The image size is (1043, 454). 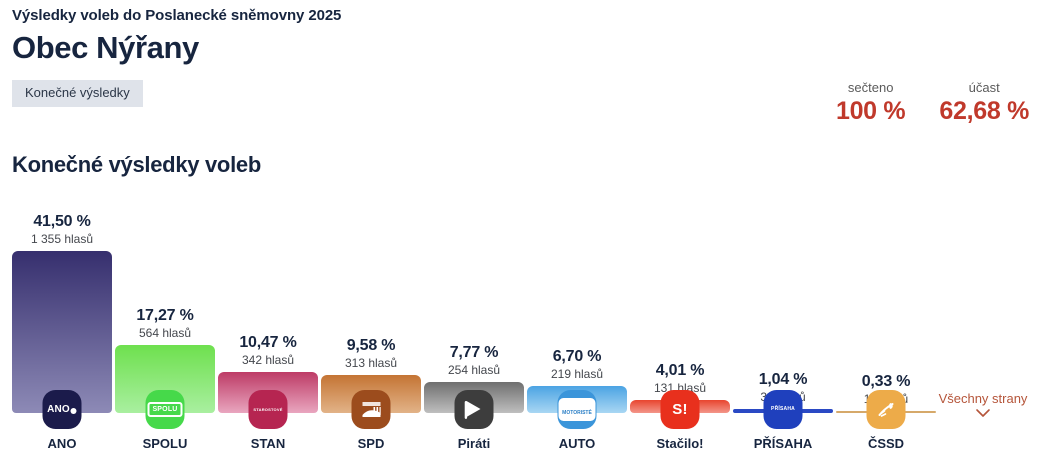 I want to click on spd-logo, so click(x=371, y=409).